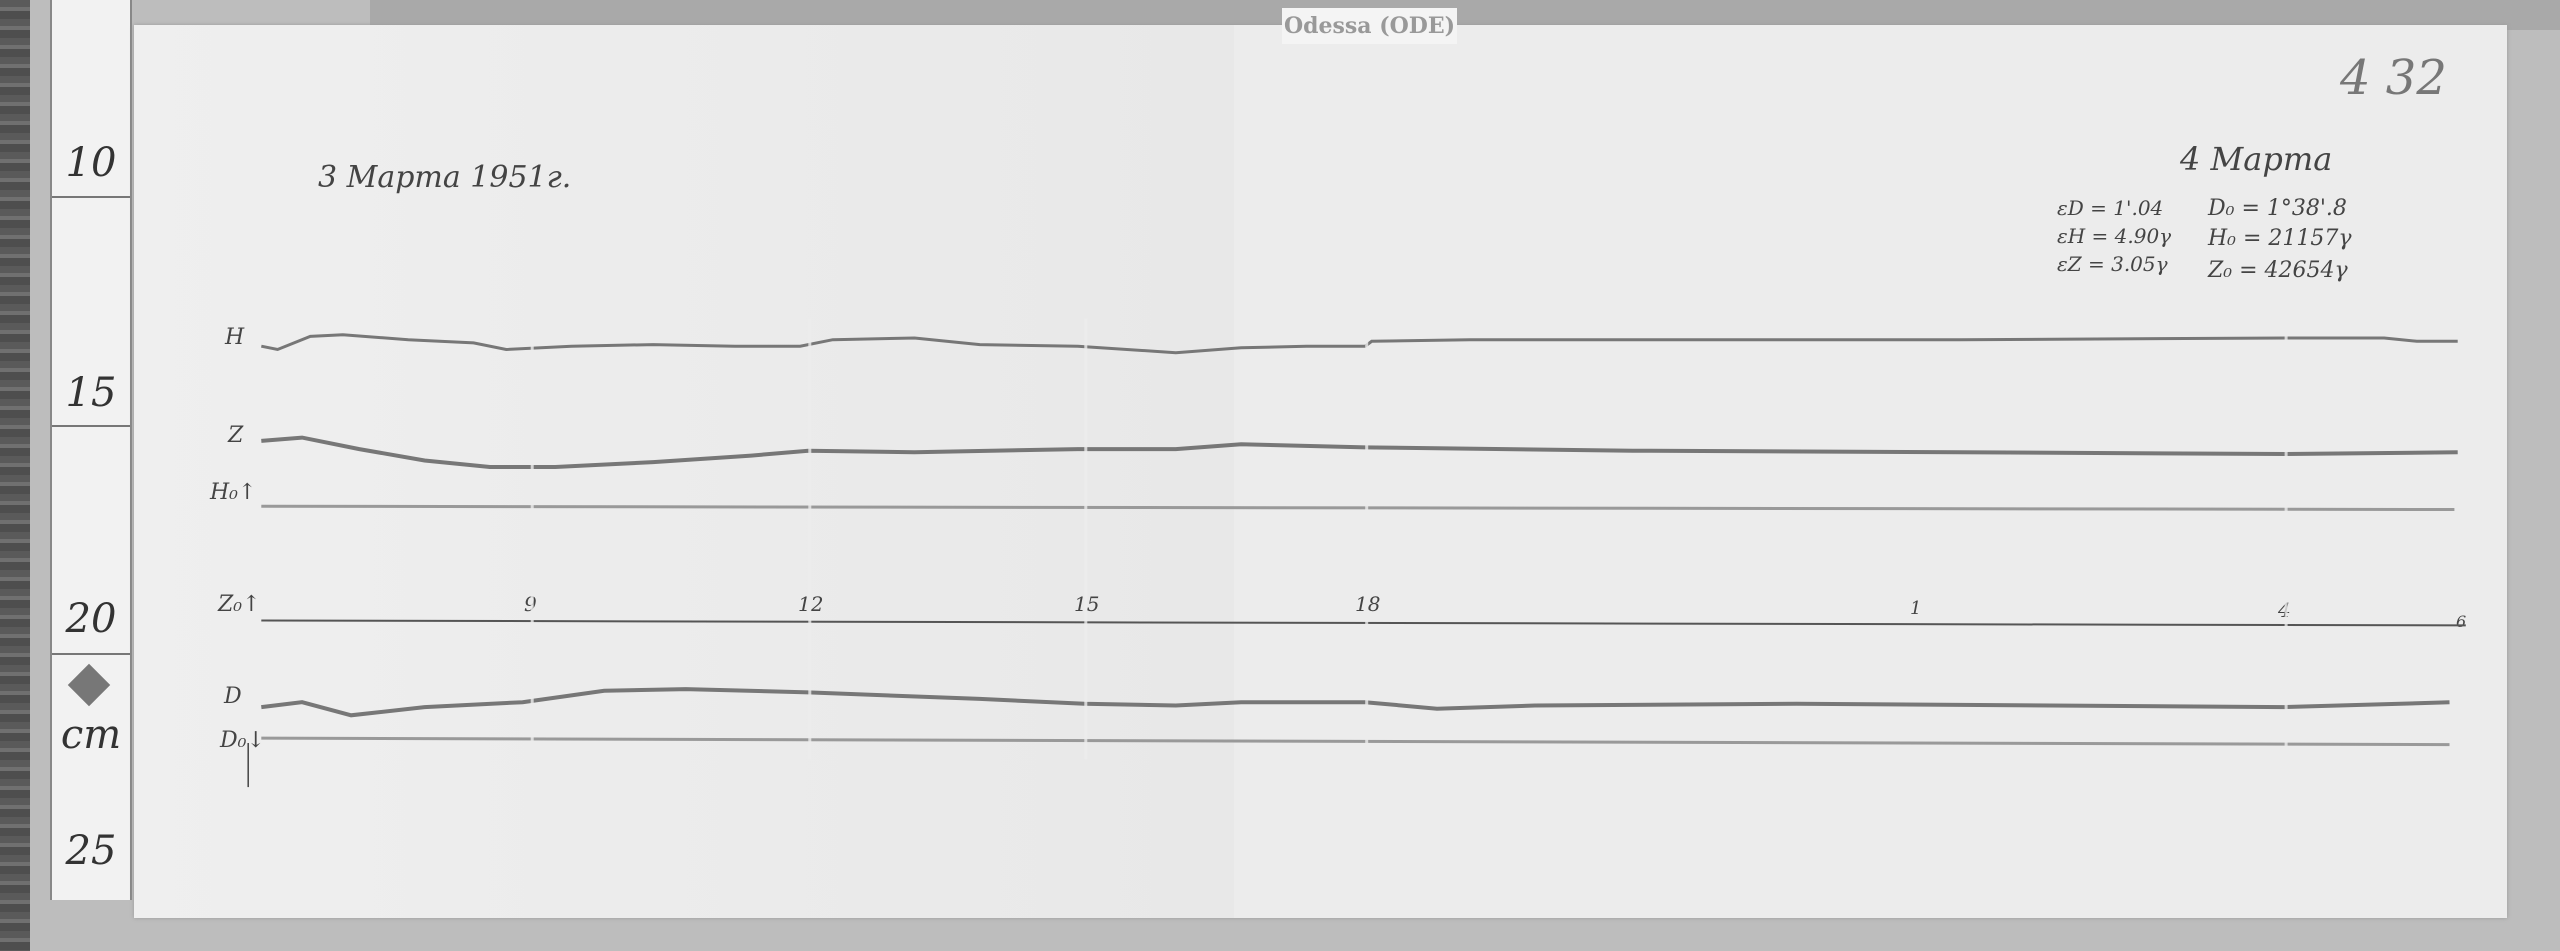 Image resolution: width=2560 pixels, height=951 pixels. I want to click on scale-eD: εD = 1'.04, so click(2110, 208).